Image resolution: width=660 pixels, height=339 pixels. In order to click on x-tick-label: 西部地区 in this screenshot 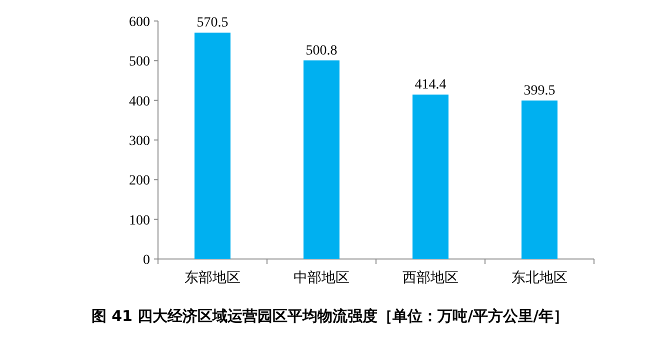, I will do `click(430, 278)`.